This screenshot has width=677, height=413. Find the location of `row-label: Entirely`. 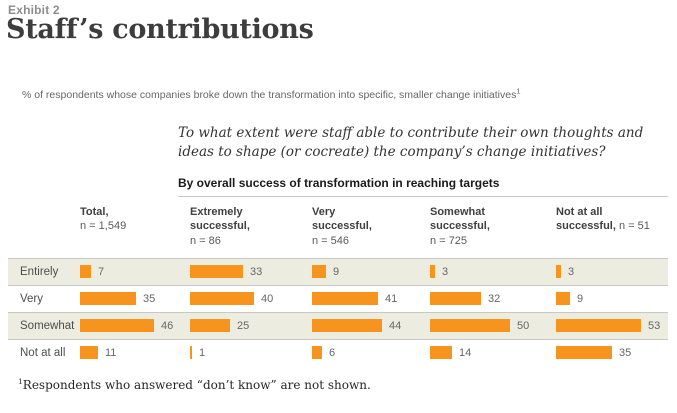

row-label: Entirely is located at coordinates (39, 272).